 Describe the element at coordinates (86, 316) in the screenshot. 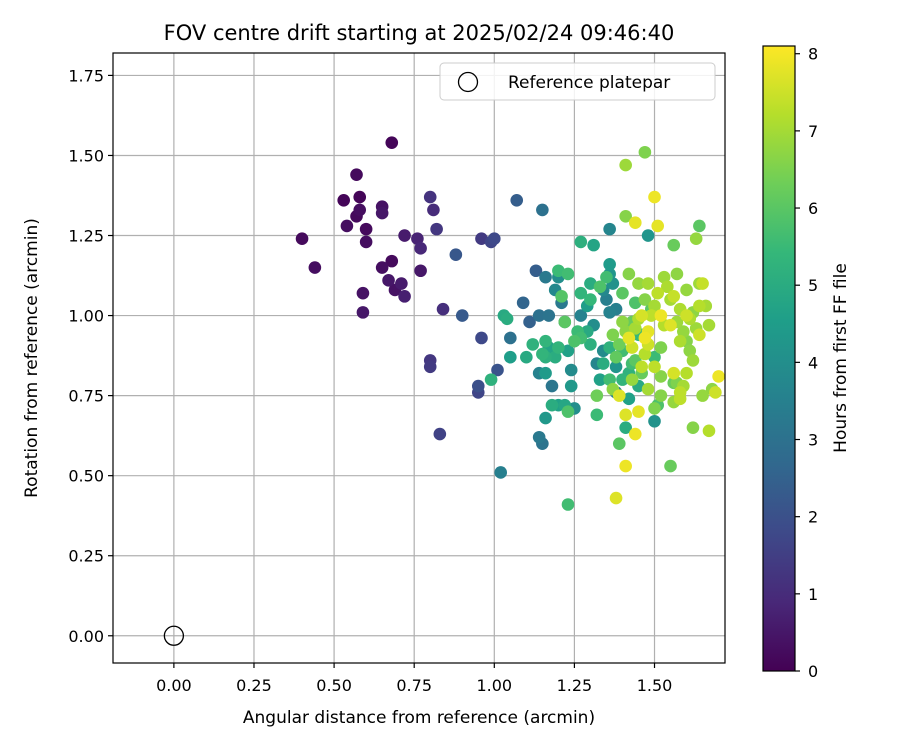

I see `y-tick-label: 1.00` at that location.